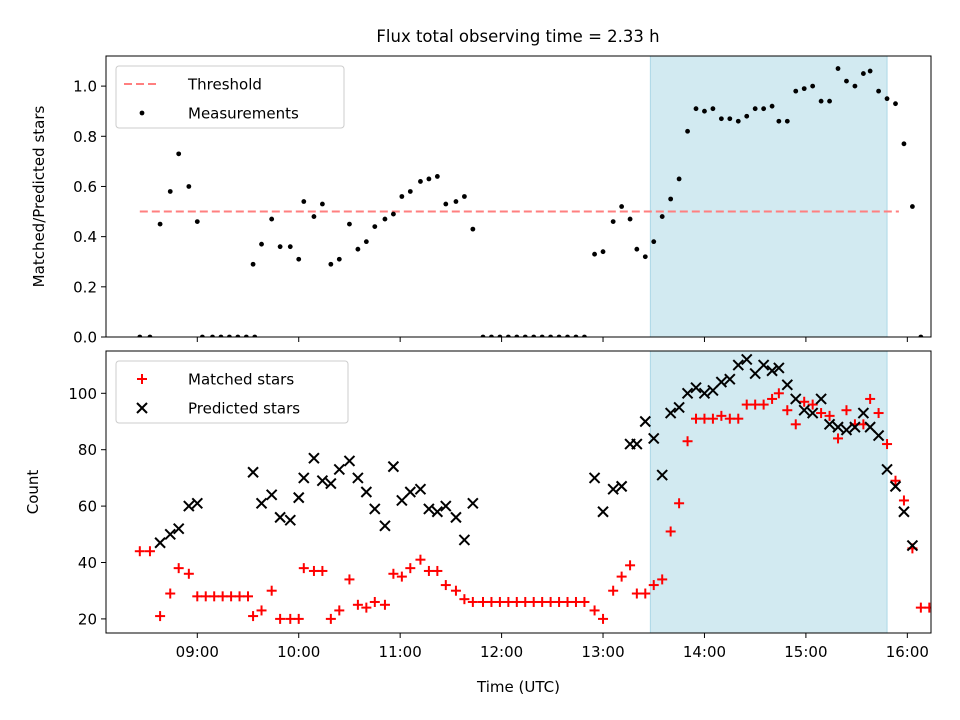  What do you see at coordinates (87, 507) in the screenshot?
I see `y-tick-label: 60` at bounding box center [87, 507].